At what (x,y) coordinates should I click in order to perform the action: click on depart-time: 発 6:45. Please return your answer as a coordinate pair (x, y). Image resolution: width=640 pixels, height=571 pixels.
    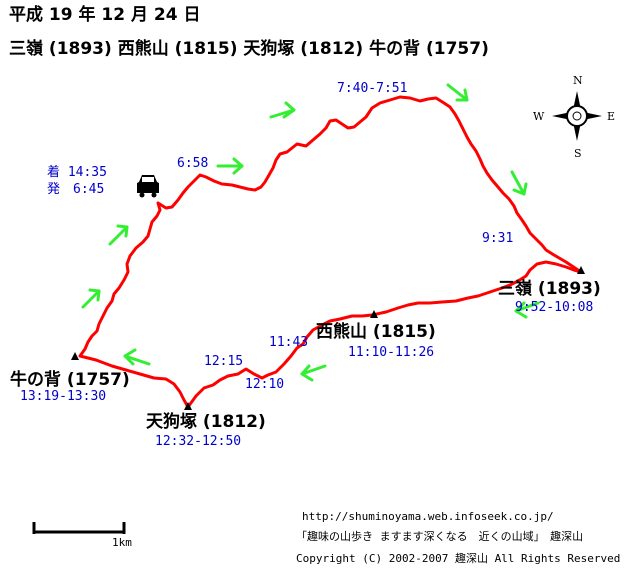
    Looking at the image, I should click on (76, 189).